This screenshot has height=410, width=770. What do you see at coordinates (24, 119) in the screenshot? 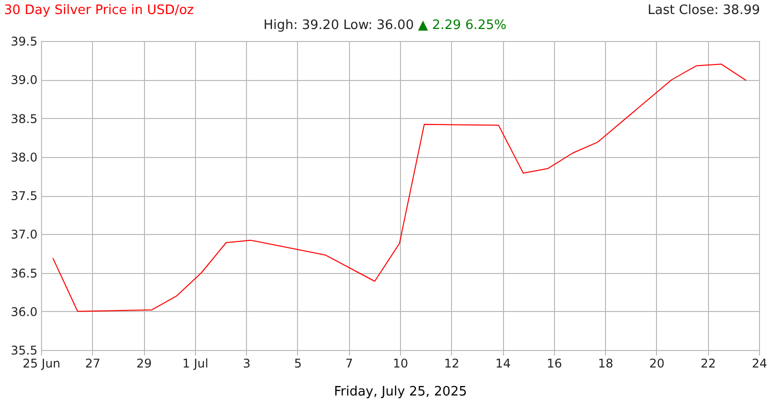
I see `y-tick-label: 38.5` at bounding box center [24, 119].